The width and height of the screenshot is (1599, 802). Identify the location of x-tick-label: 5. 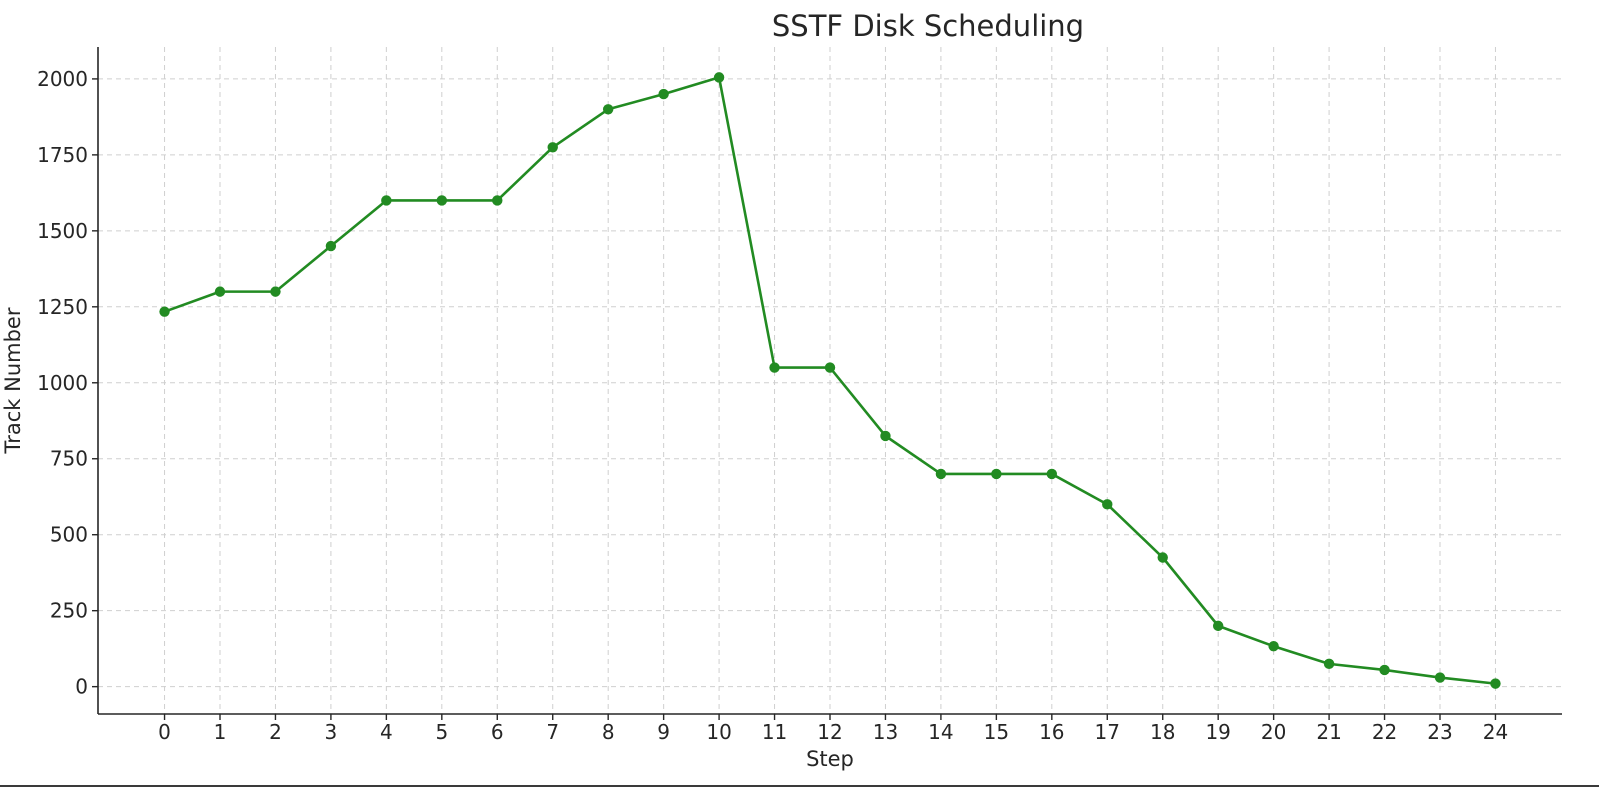
(441, 732).